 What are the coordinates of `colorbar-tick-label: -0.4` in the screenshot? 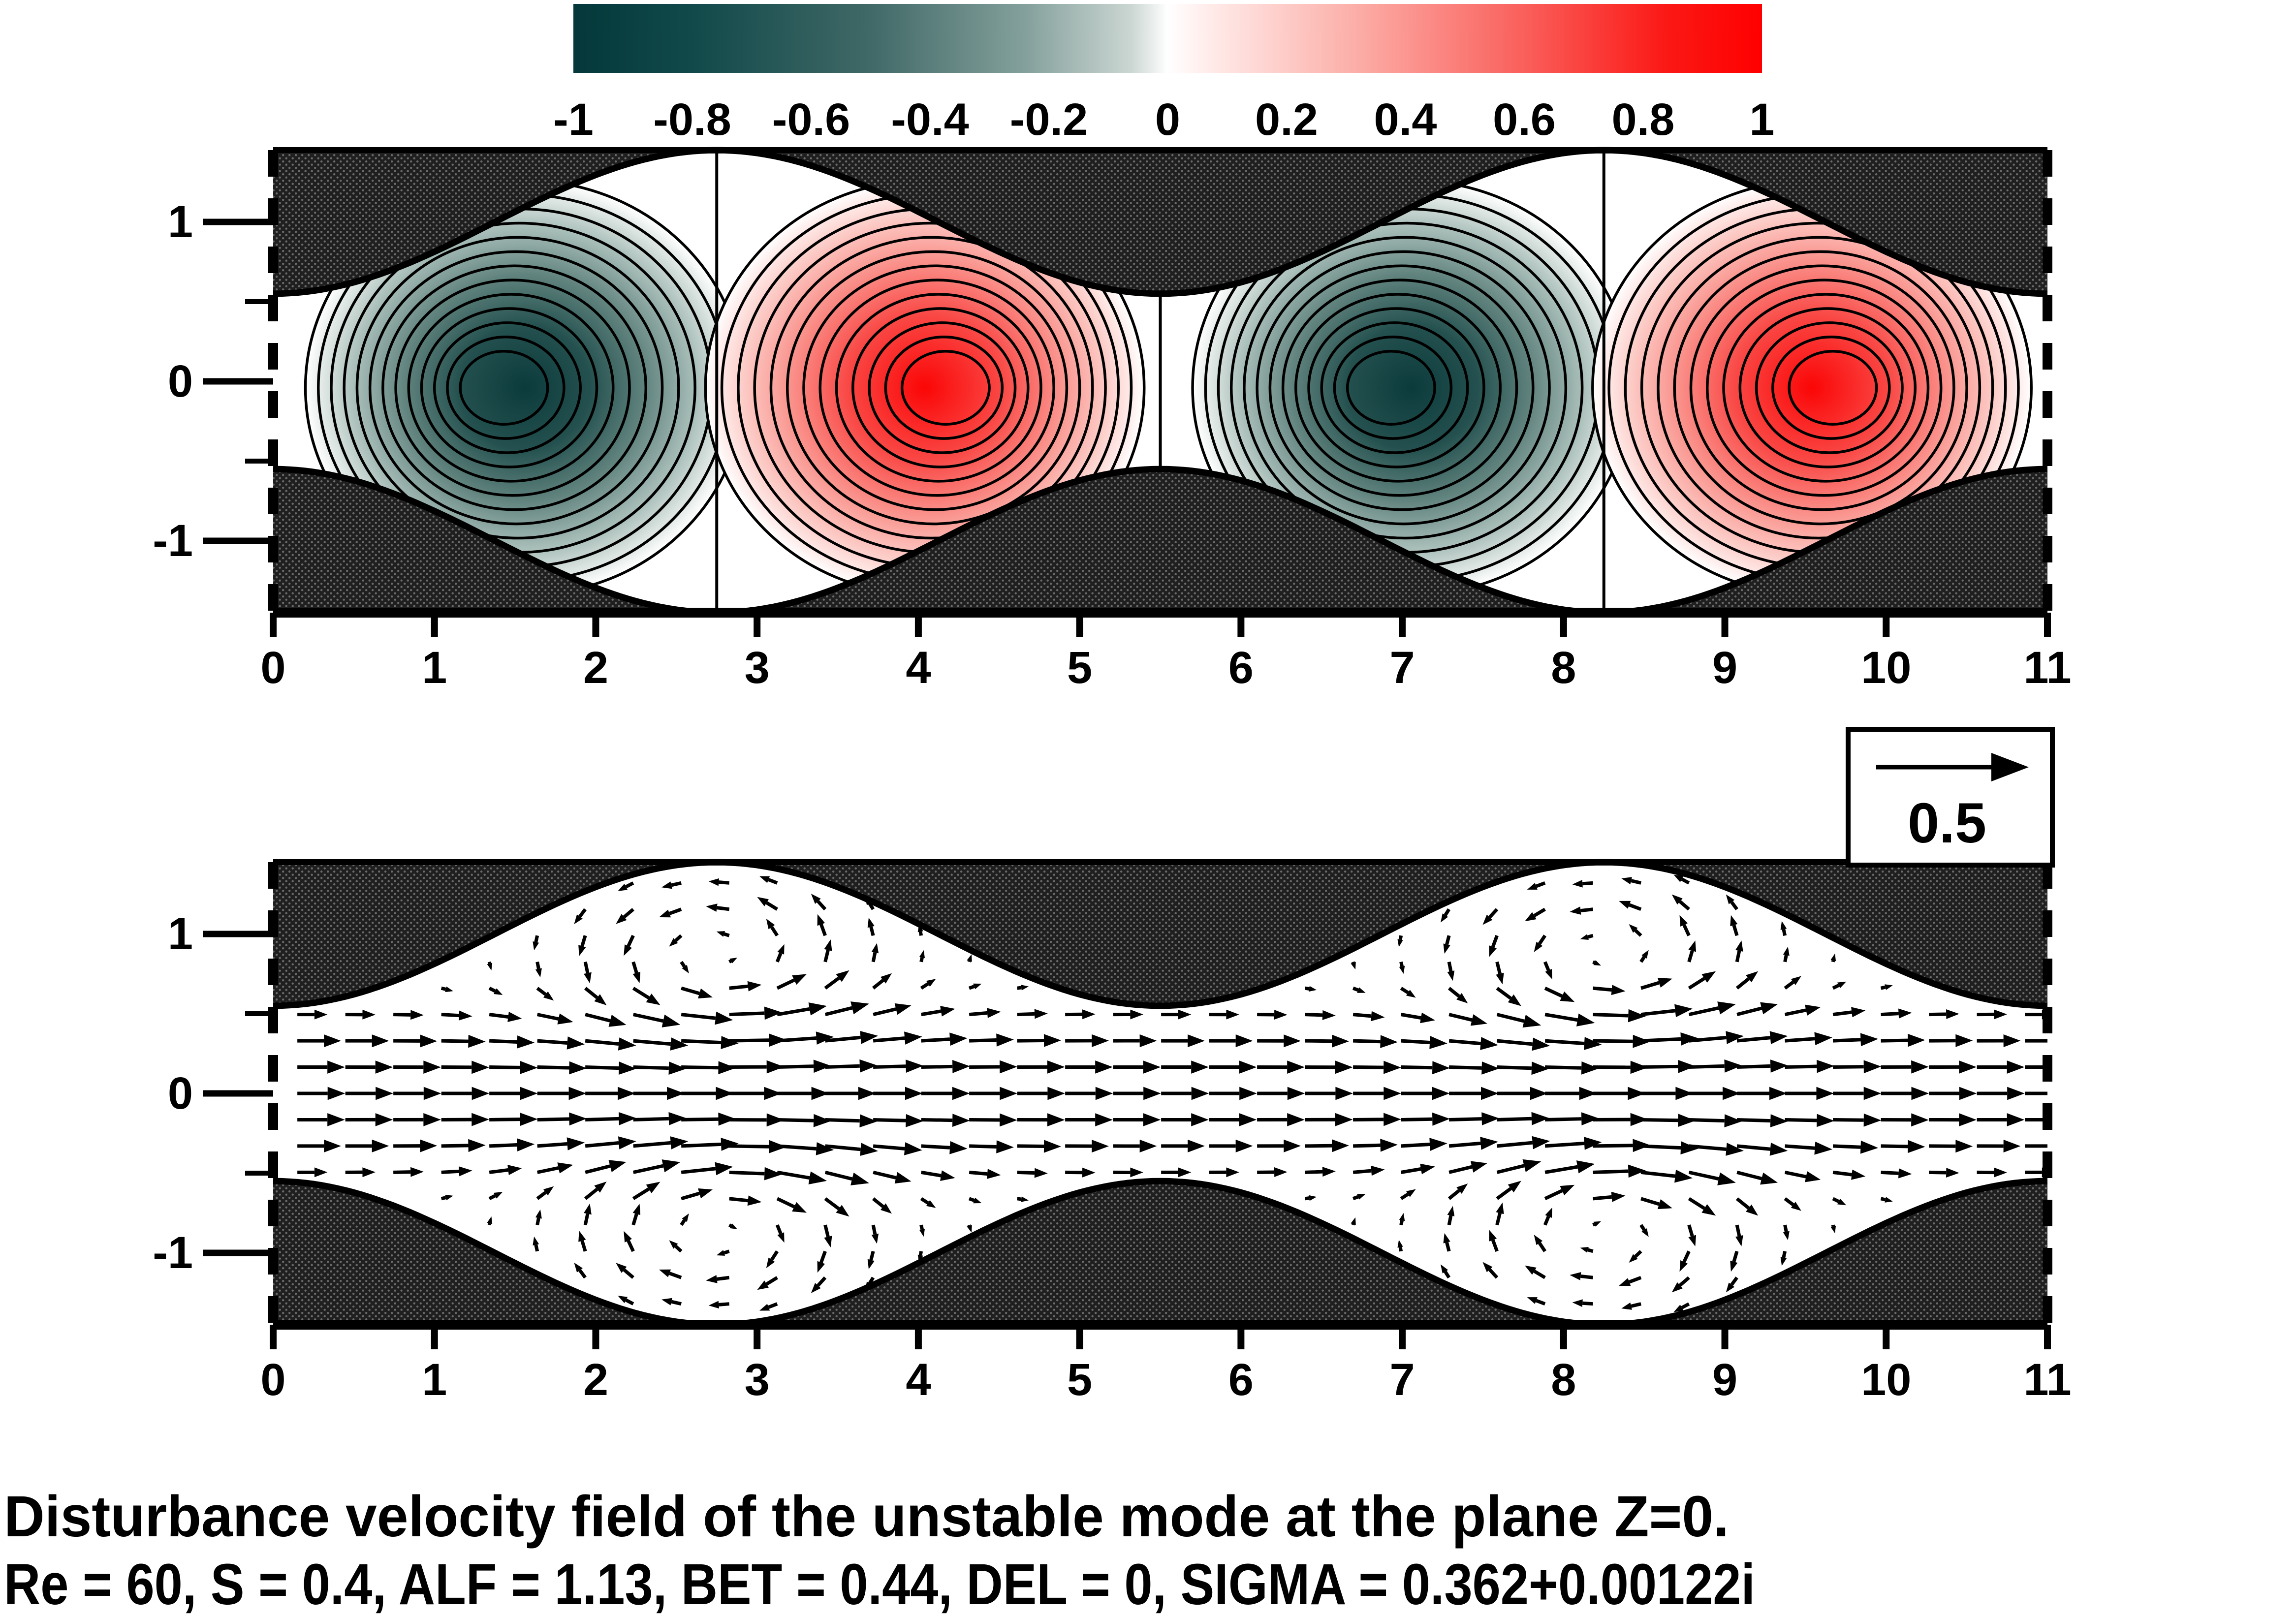 It's located at (930, 120).